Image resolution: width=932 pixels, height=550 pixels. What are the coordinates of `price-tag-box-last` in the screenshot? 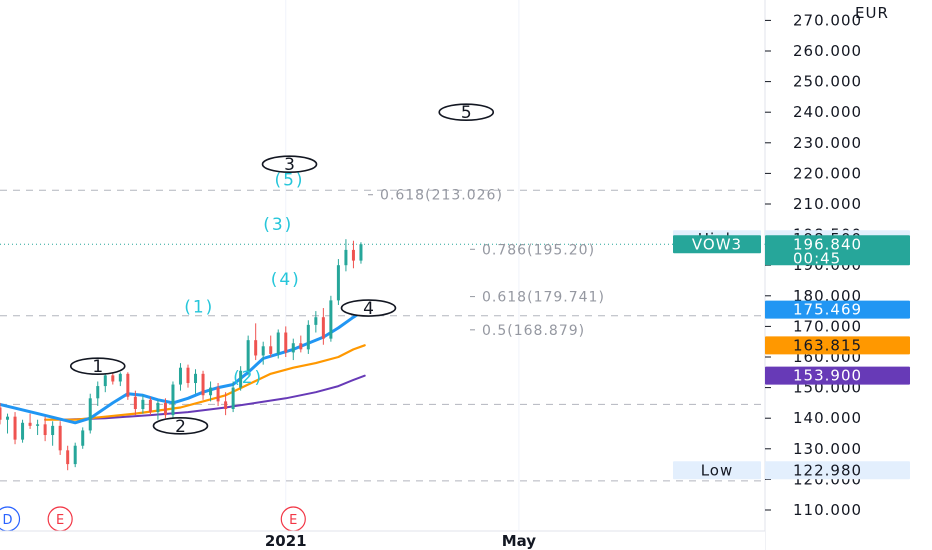 It's located at (837, 250).